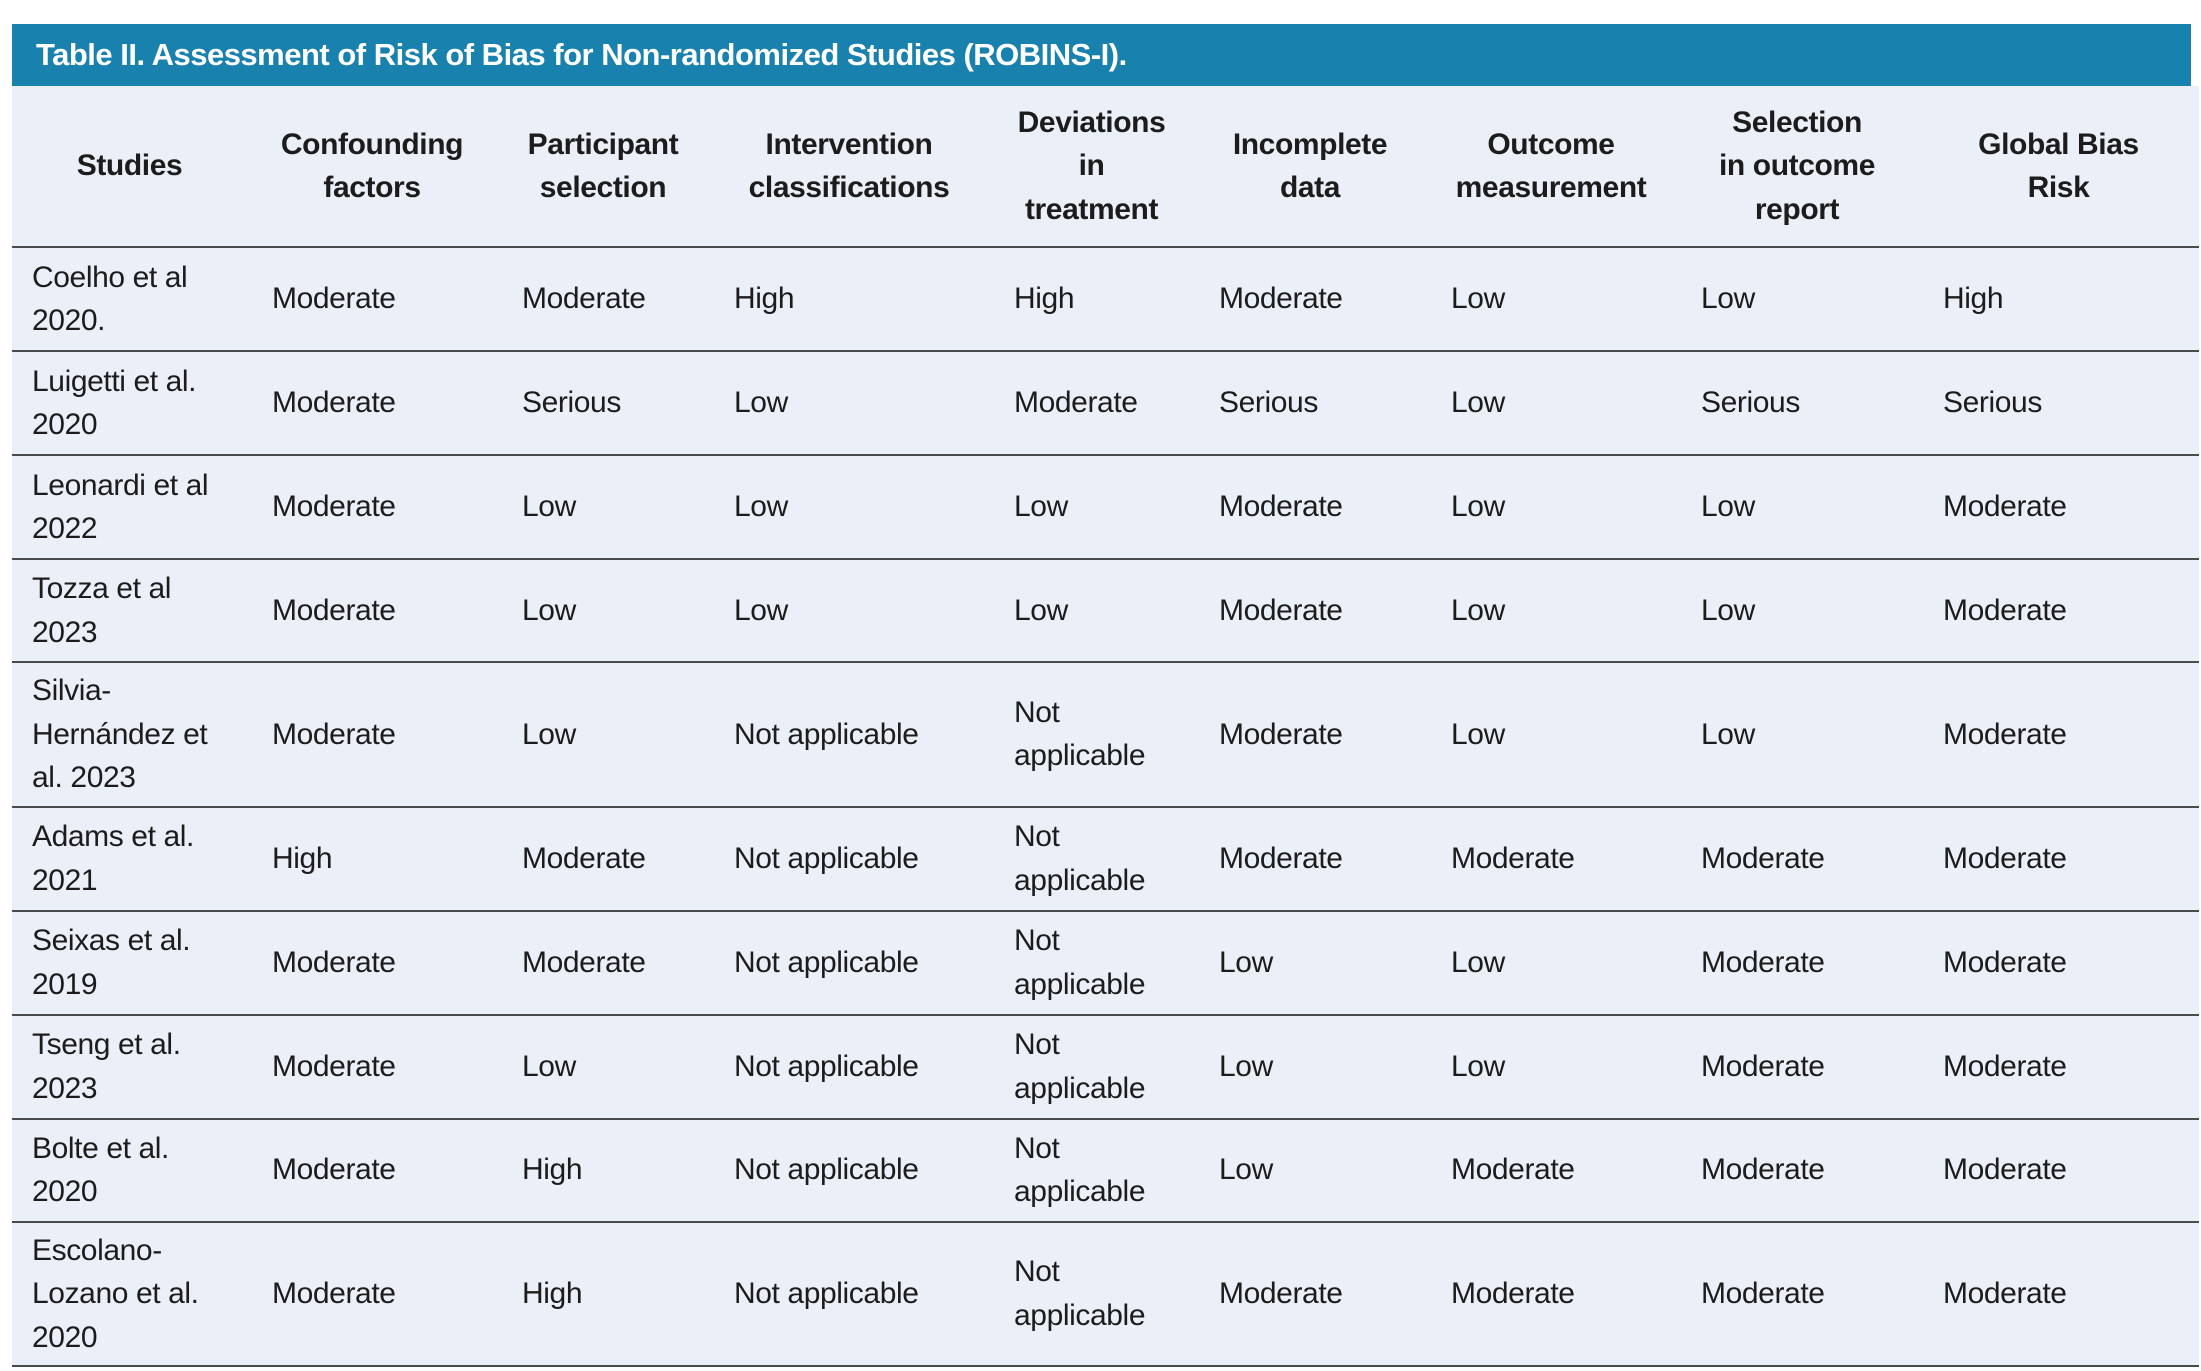  Describe the element at coordinates (849, 167) in the screenshot. I see `header-cell: Intervention classifications` at that location.